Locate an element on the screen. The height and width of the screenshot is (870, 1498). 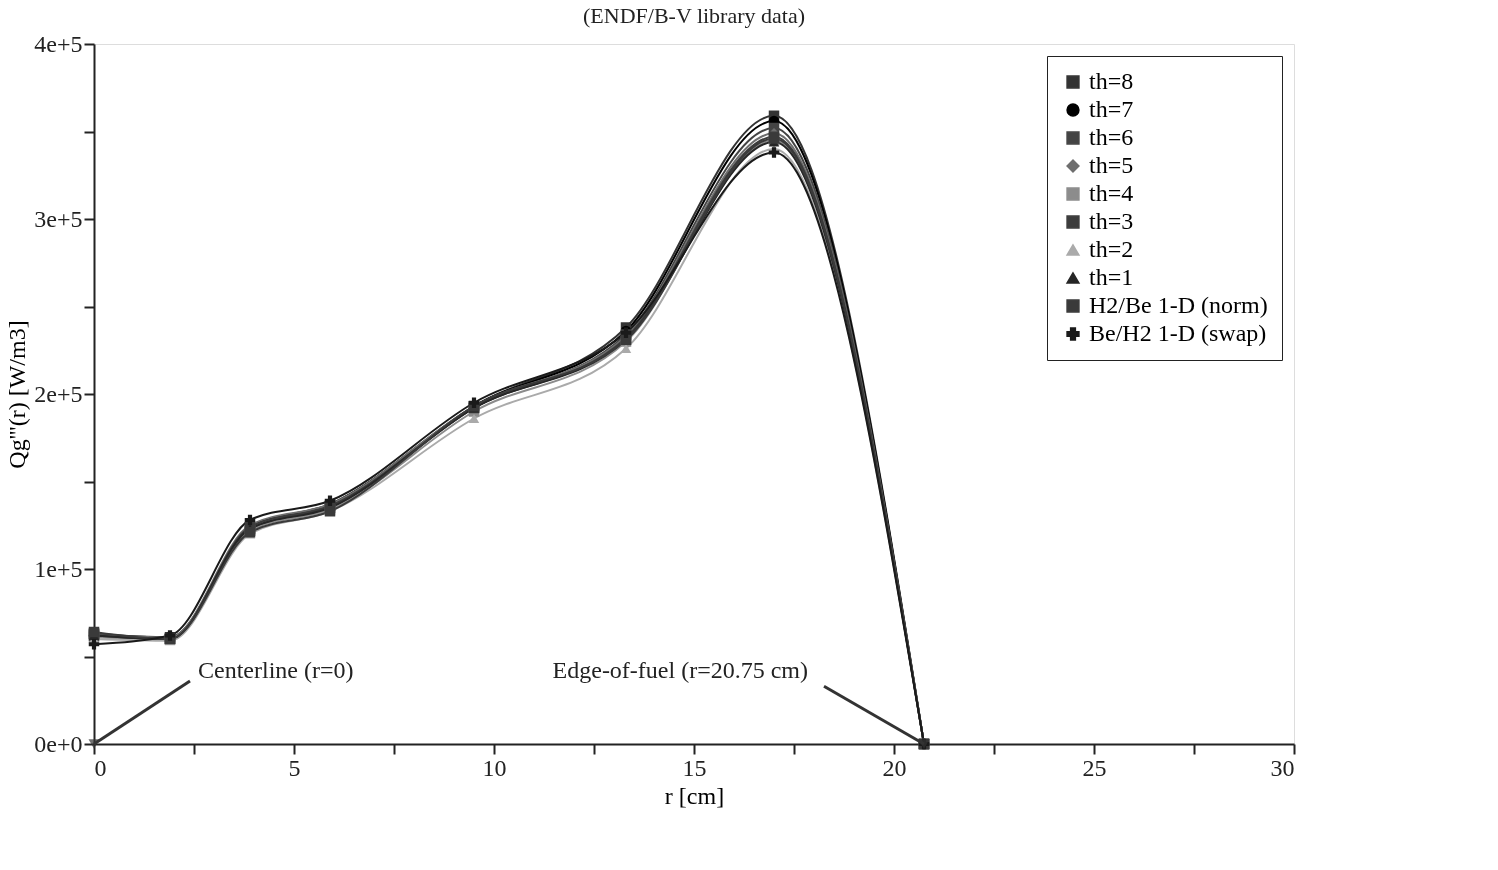
y-tick-label: 4e+5 is located at coordinates (58, 43).